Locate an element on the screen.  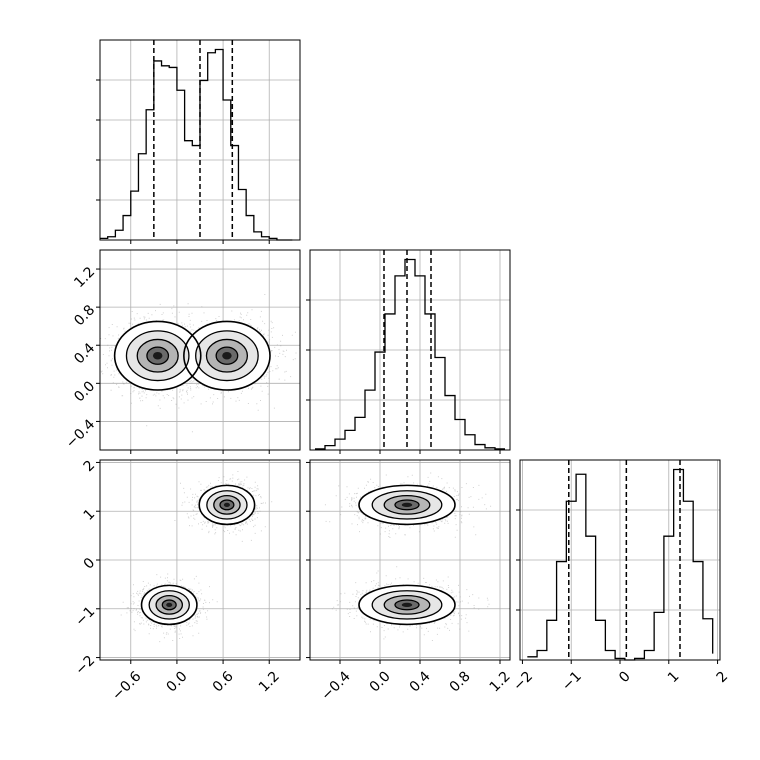
x-tick-label: −0.4 is located at coordinates (335, 685).